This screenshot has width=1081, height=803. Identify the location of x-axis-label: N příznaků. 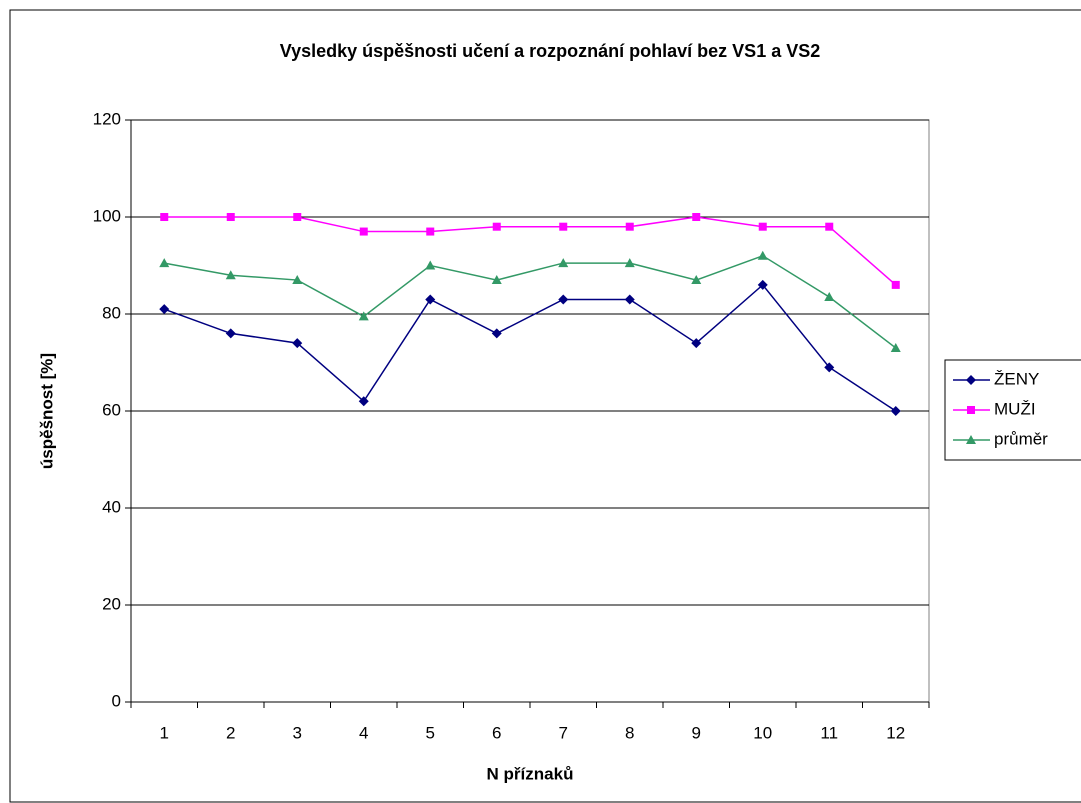
(530, 773).